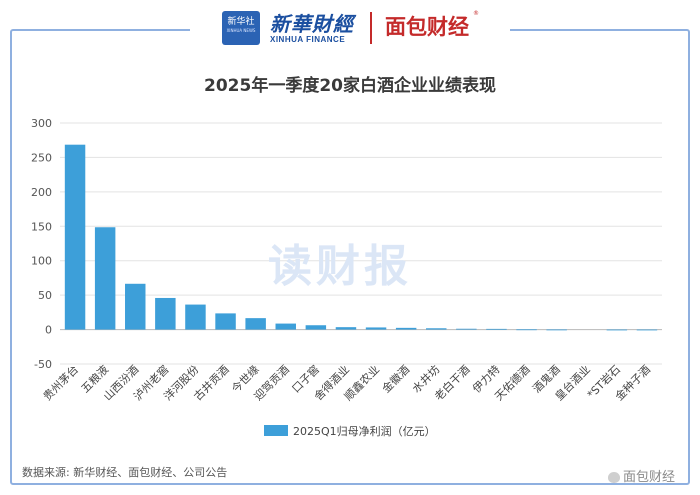  Describe the element at coordinates (350, 86) in the screenshot. I see `chart-title: 2025年一季度20家白酒企业业绩表现` at that location.